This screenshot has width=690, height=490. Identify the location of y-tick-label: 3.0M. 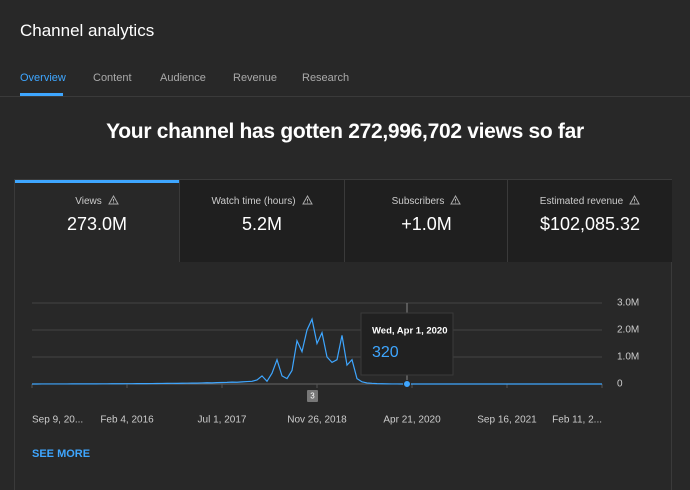
(628, 303).